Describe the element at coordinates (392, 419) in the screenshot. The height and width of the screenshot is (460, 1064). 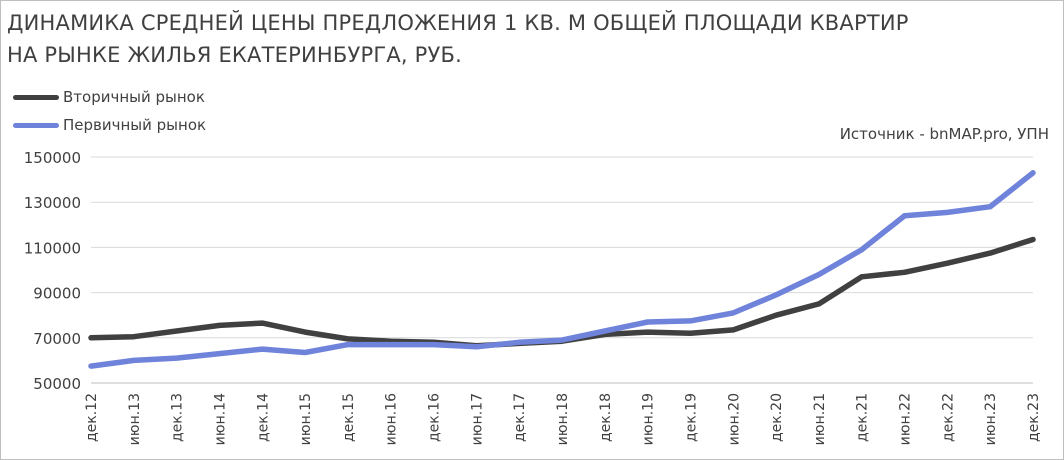
I see `x-tick-label: июн.16` at that location.